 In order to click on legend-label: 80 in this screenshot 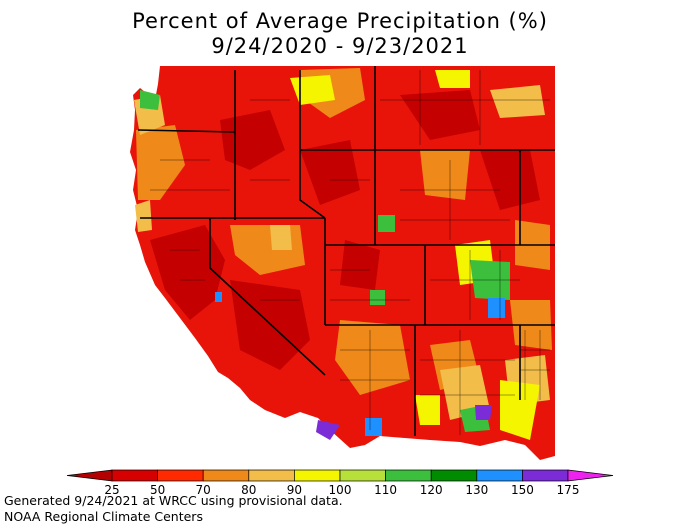, I will do `click(248, 490)`.